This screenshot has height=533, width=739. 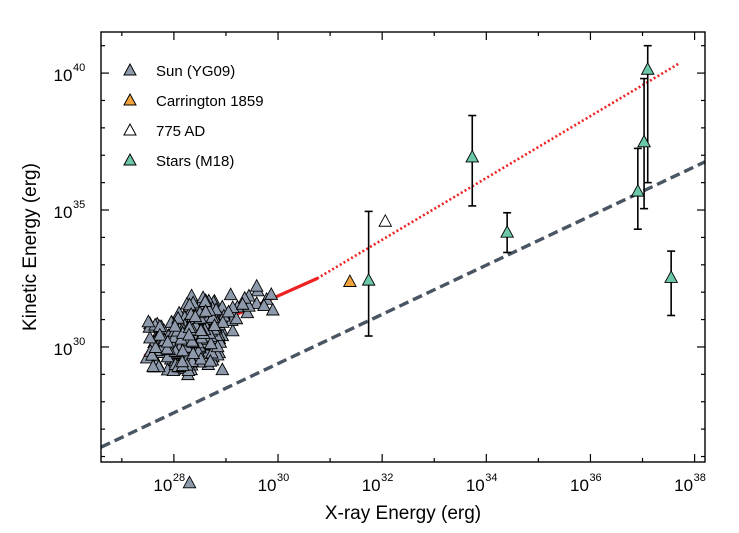 I want to click on x-tick-exponent: 28, so click(x=179, y=478).